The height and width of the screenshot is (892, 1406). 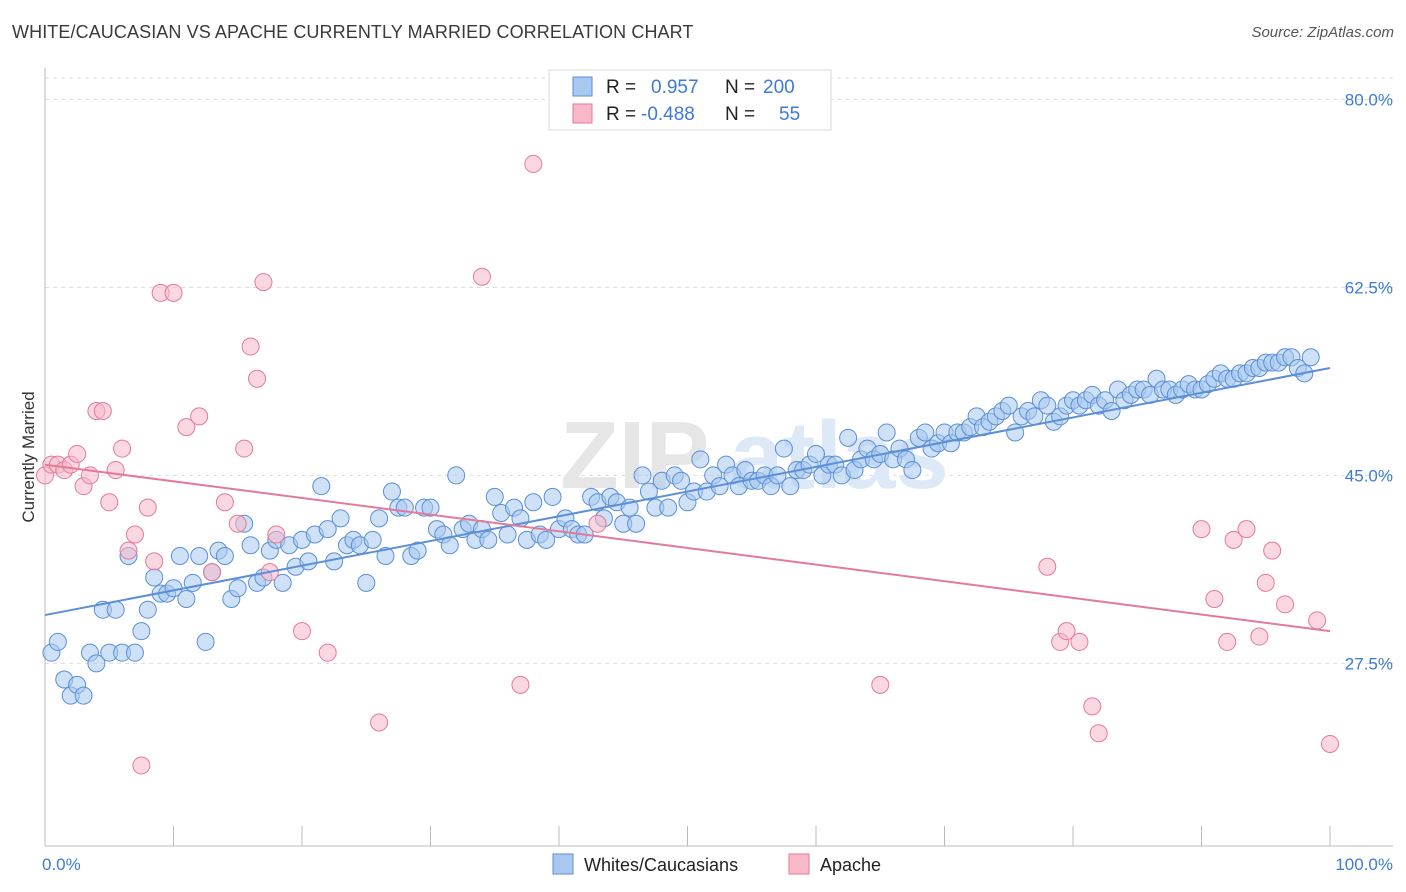 I want to click on x-tick-label-1: 100.0%, so click(x=1364, y=864).